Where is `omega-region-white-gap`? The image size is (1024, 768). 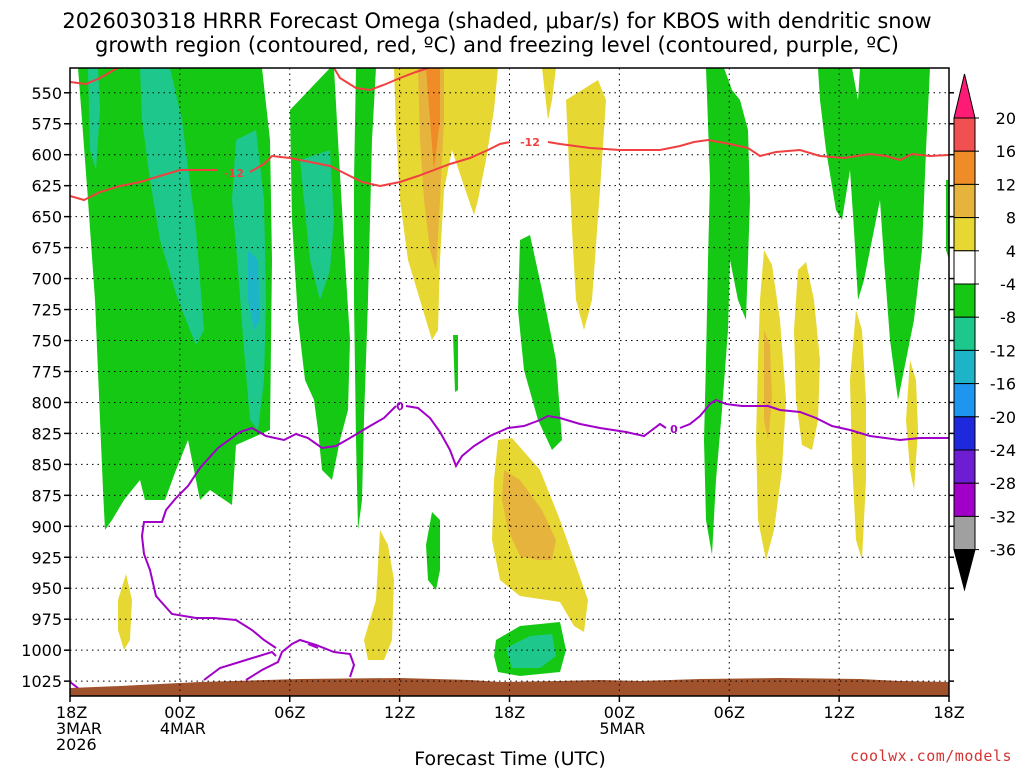
omega-region-white-gap is located at coordinates (856, 84).